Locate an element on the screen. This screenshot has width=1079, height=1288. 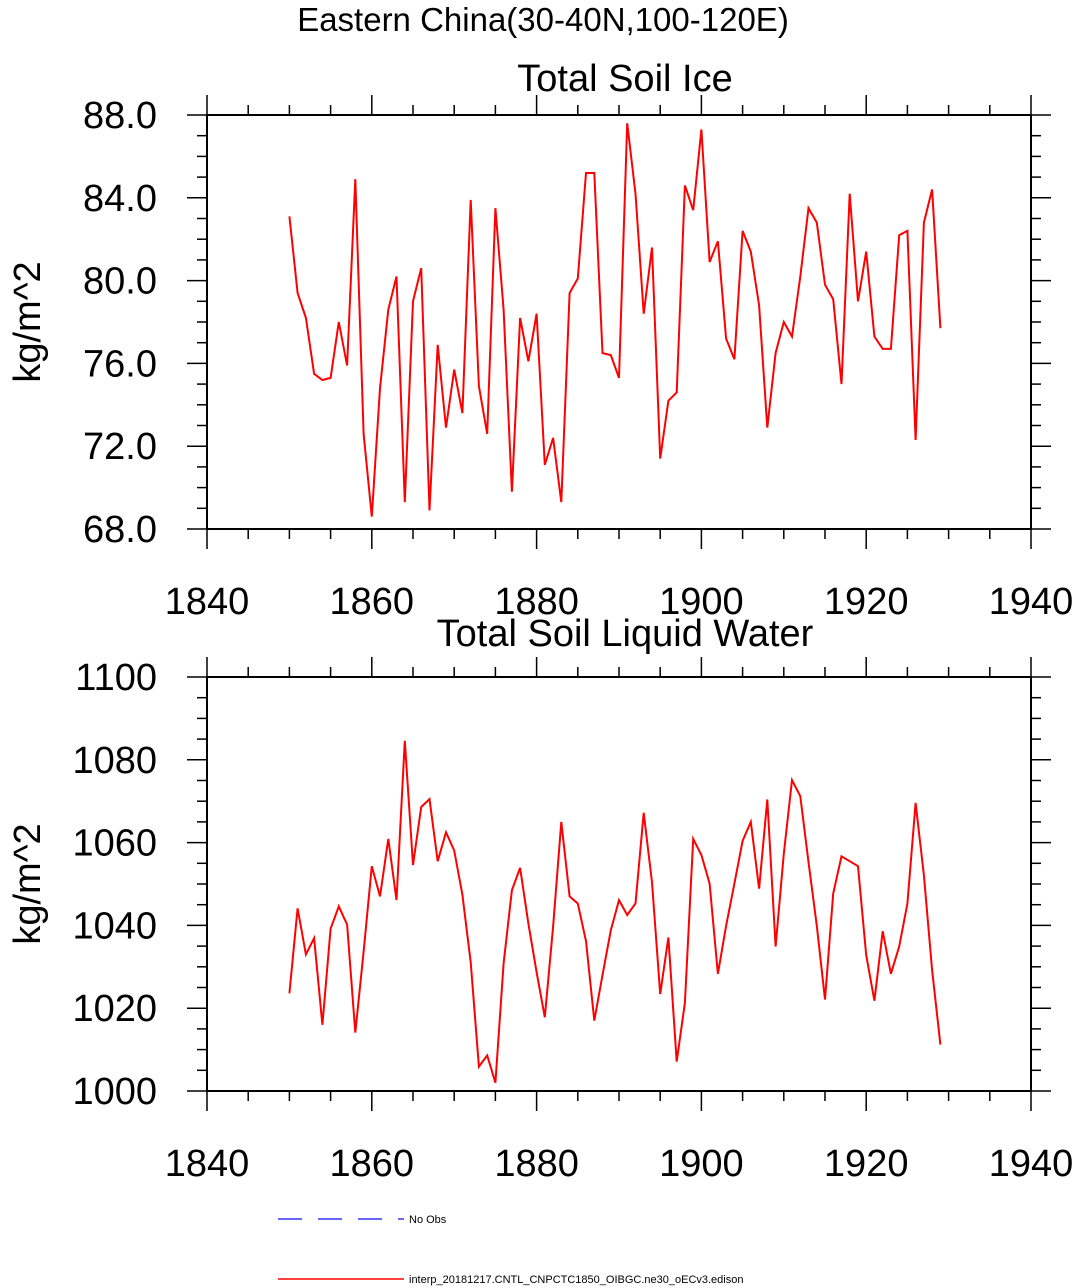
soil-water-y-tick-label: 1060 is located at coordinates (114, 844).